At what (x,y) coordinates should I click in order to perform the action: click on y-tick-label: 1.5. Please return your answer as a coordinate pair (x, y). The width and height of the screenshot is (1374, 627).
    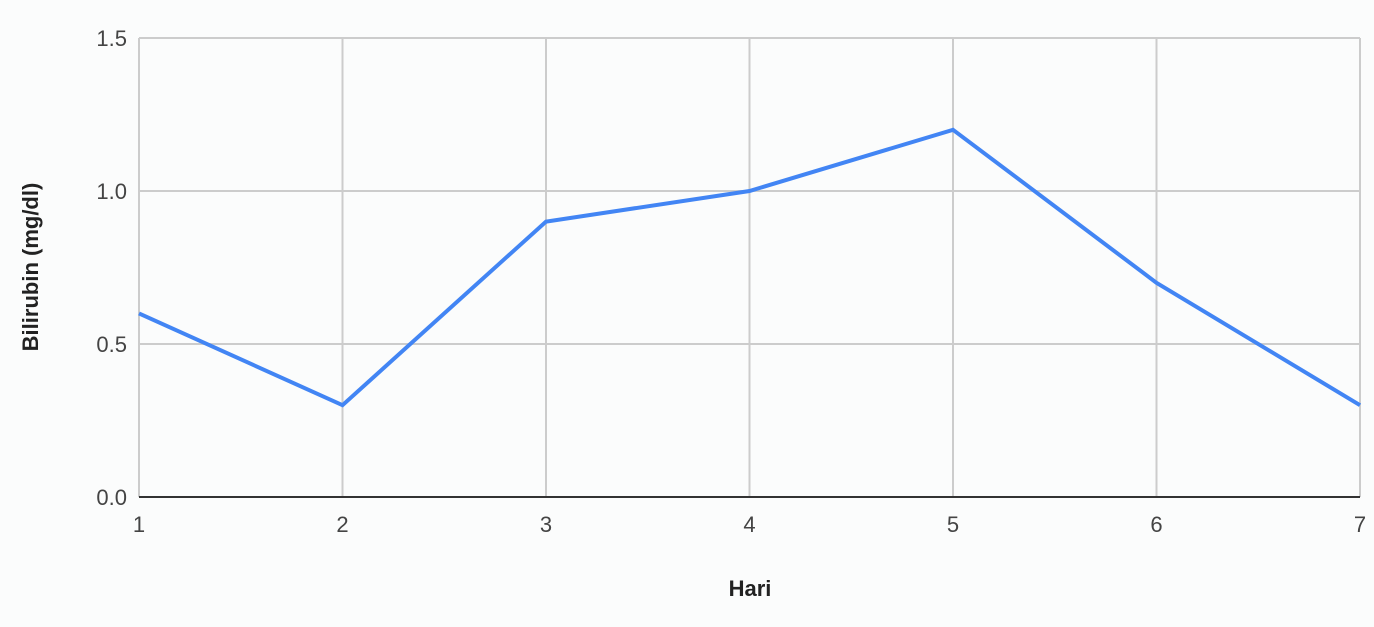
    Looking at the image, I should click on (111, 38).